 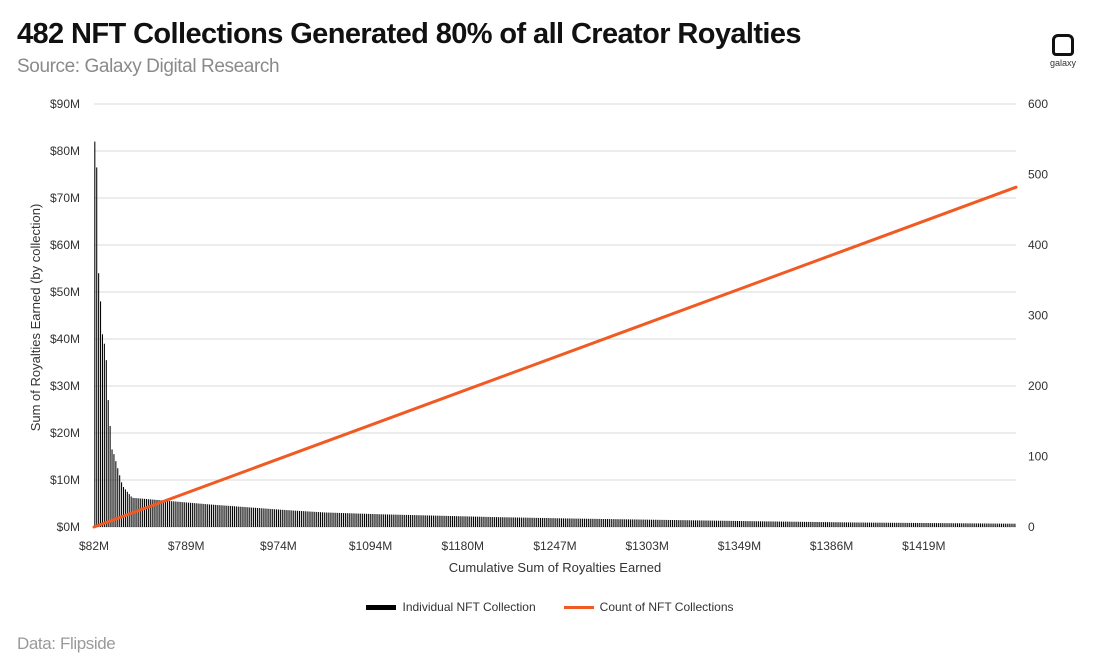 What do you see at coordinates (65, 198) in the screenshot?
I see `y-tick-label: $70M` at bounding box center [65, 198].